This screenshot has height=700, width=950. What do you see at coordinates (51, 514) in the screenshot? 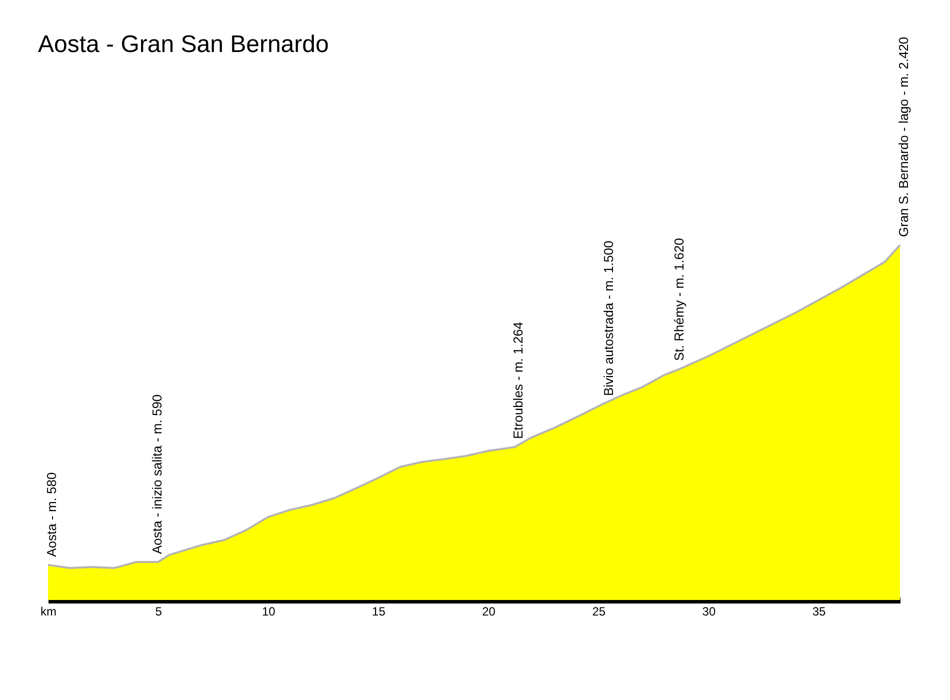
I see `annotation: Aosta - m. 580` at bounding box center [51, 514].